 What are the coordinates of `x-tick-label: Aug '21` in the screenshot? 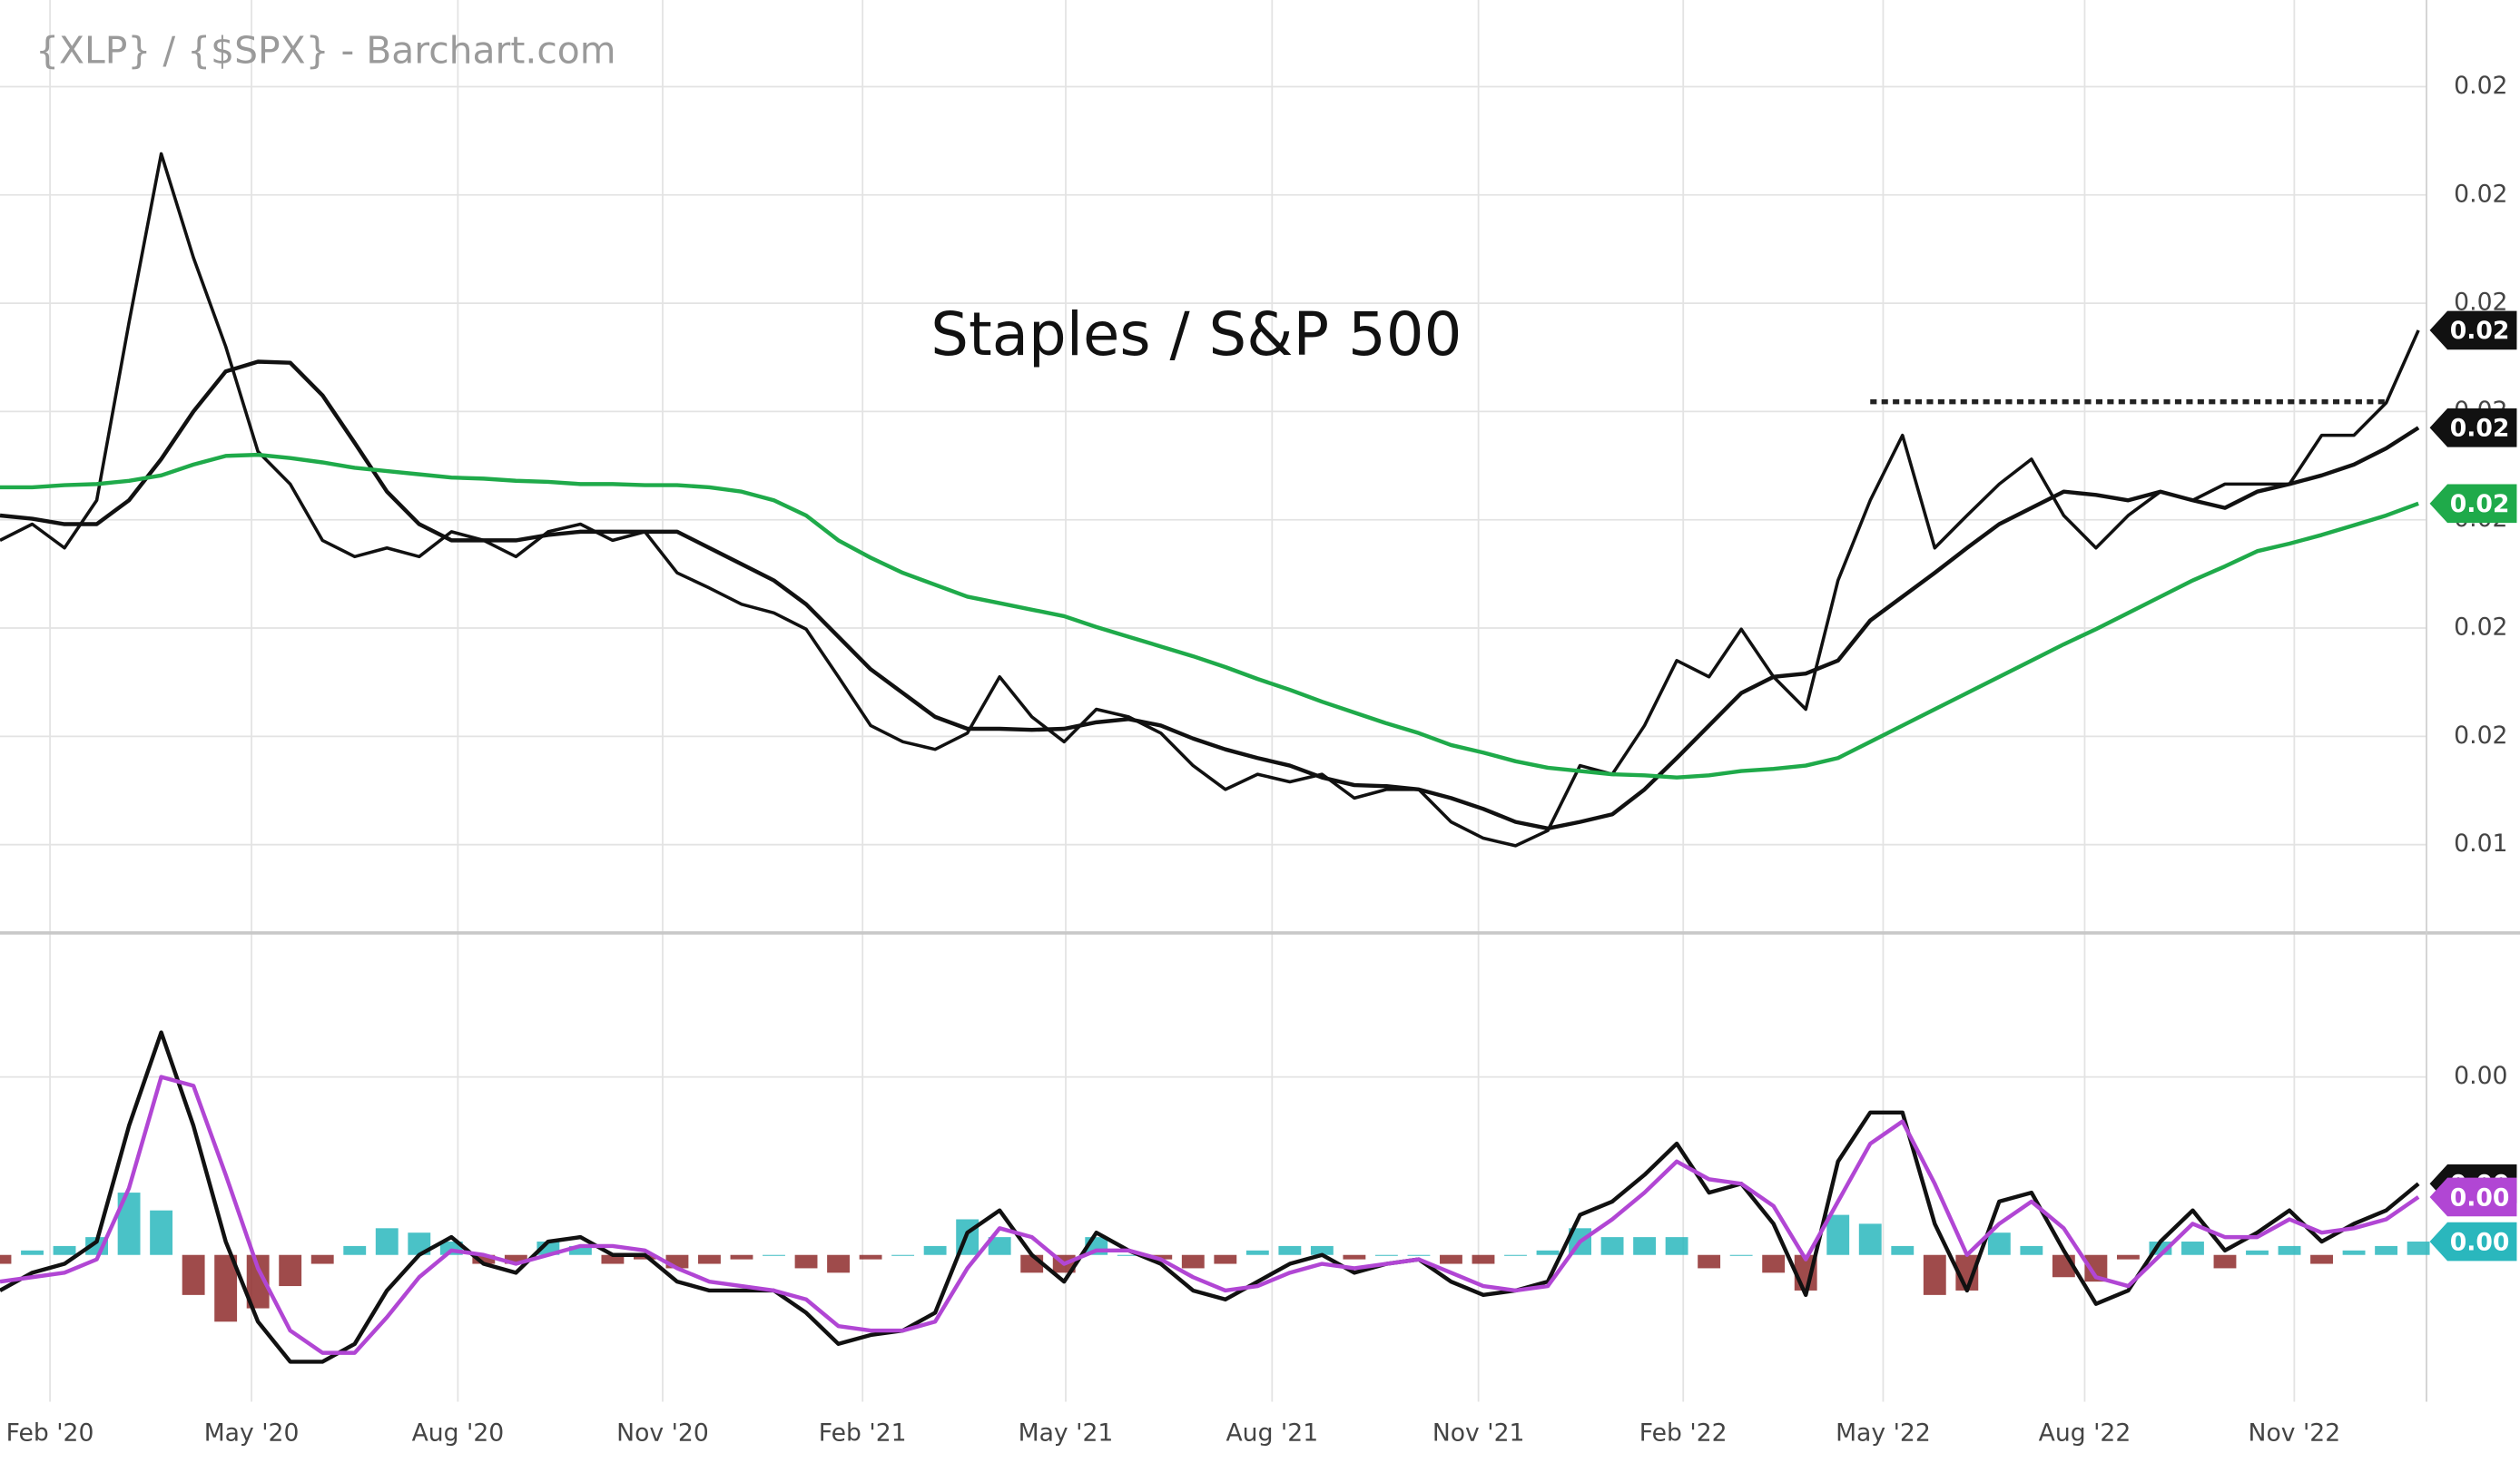 It's located at (1272, 1433).